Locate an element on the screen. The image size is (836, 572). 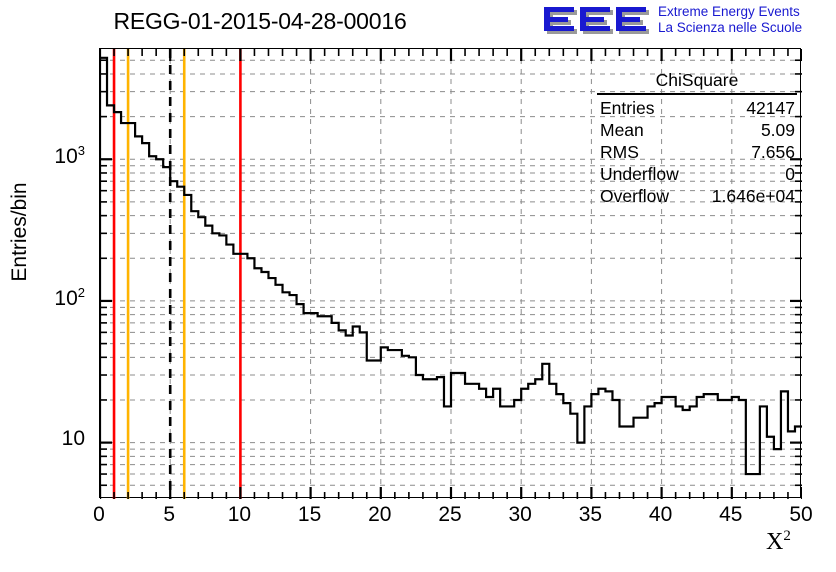
x-tick-label-6: 30 is located at coordinates (520, 514).